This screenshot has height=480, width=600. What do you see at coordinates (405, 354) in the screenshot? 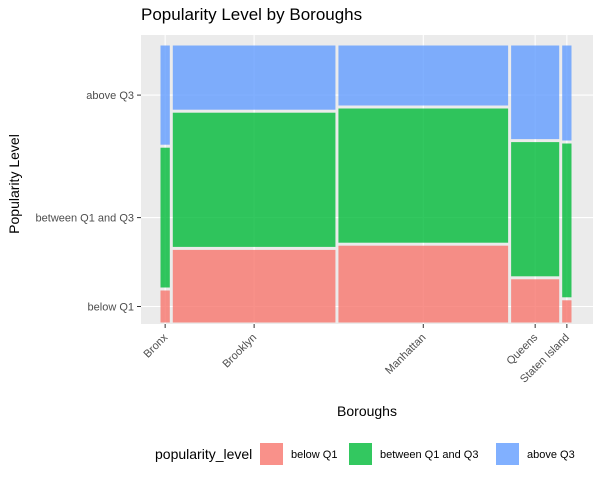
I see `x-tick-label: Manhattan` at bounding box center [405, 354].